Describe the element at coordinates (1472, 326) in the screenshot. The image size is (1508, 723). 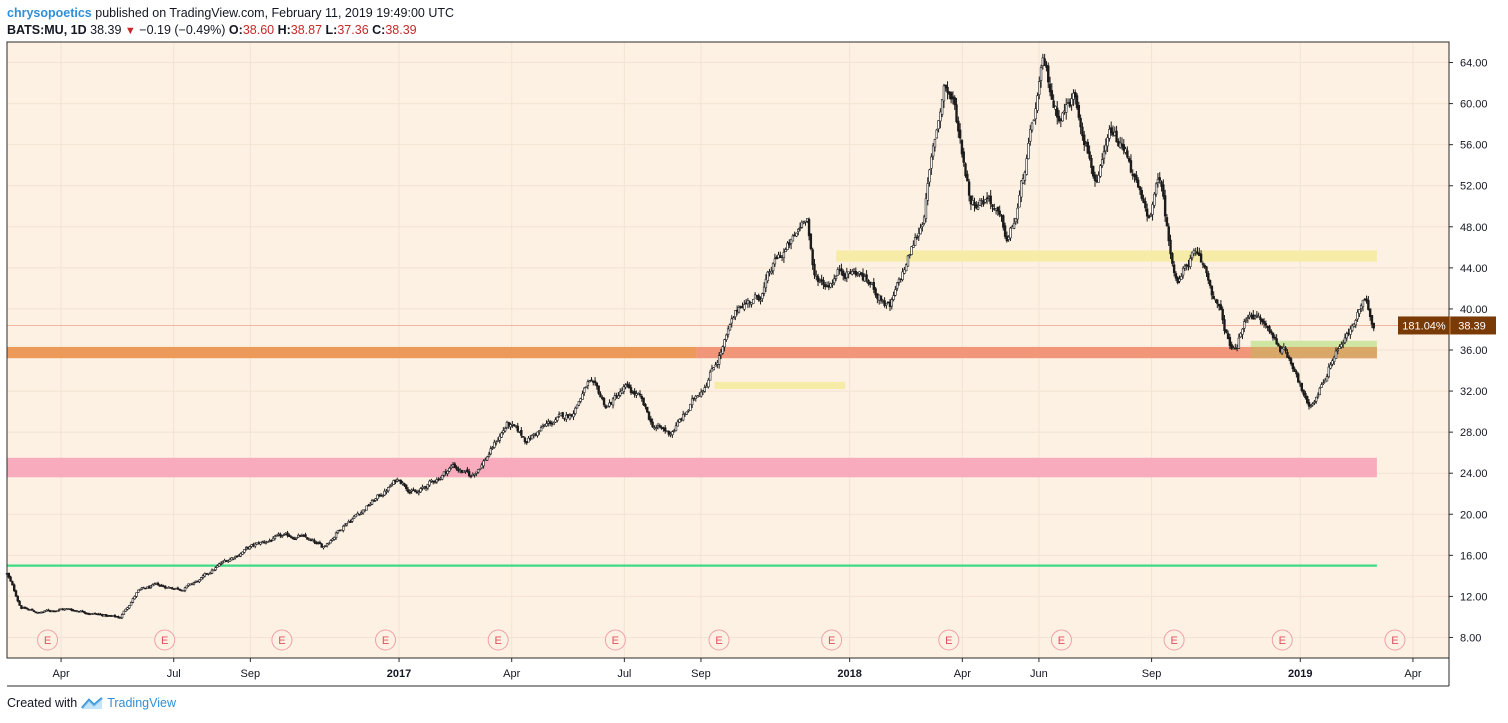
I see `price-label-value: 38.39` at that location.